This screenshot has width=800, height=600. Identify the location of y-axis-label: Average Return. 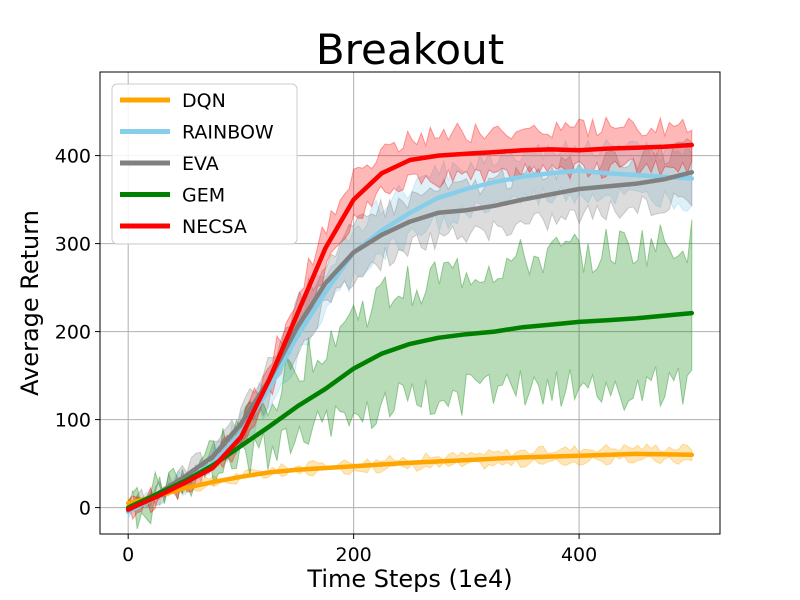
(30, 303).